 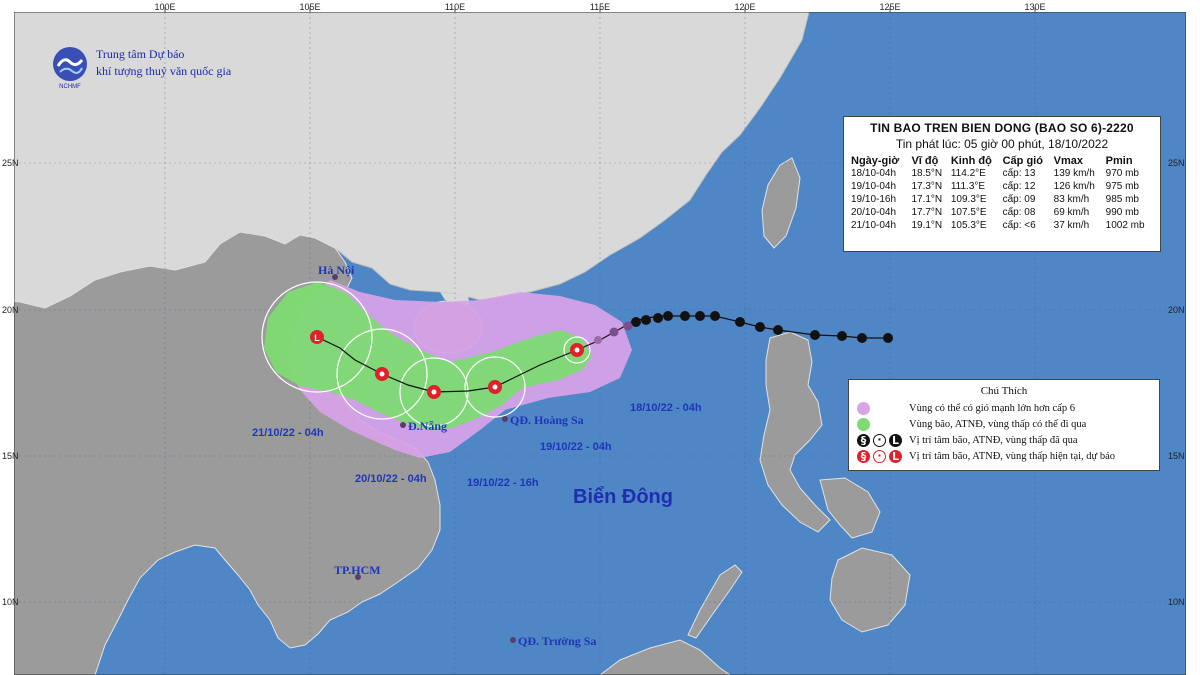 What do you see at coordinates (1002, 161) in the screenshot?
I see `table-header-row: Ngày-giờ Vĩ độ Kinh độ Cấp gió Vmax Pmin` at bounding box center [1002, 161].